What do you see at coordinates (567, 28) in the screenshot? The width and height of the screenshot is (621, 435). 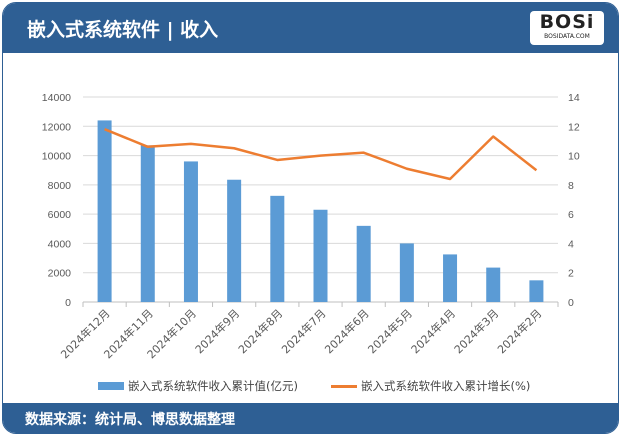 I see `bosi-logo: BOSi BOSIDATA.COM` at bounding box center [567, 28].